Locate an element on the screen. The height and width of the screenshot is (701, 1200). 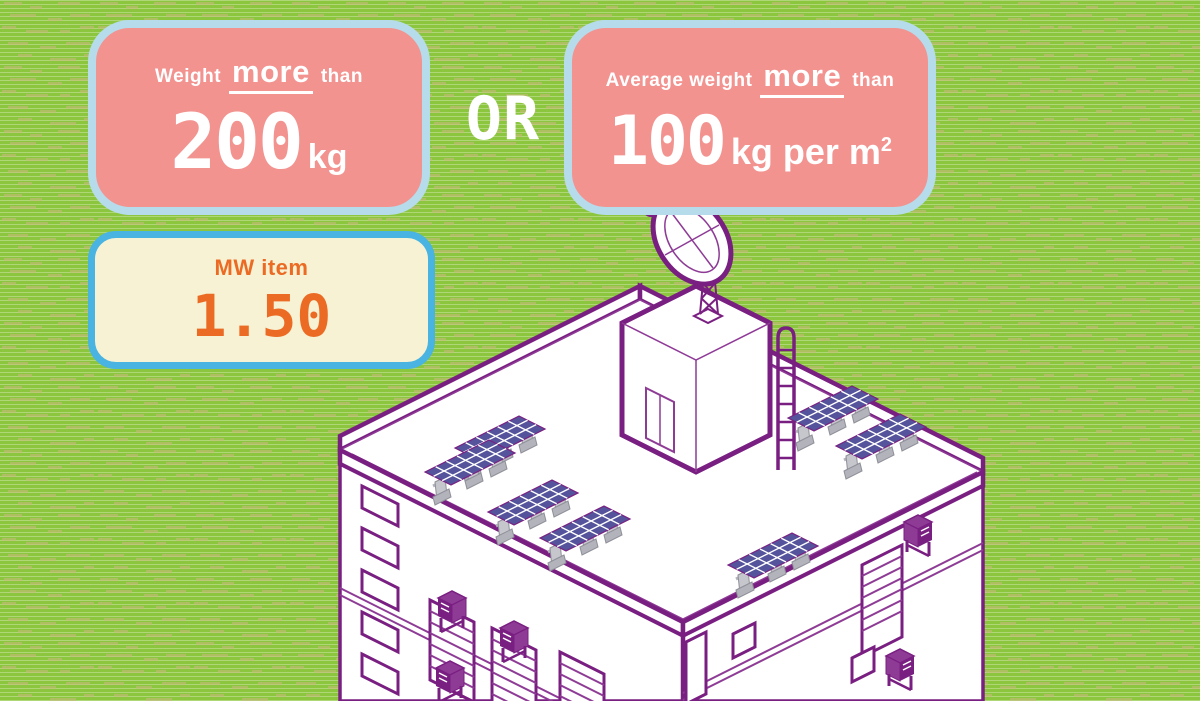
or-label: OR is located at coordinates (503, 119).